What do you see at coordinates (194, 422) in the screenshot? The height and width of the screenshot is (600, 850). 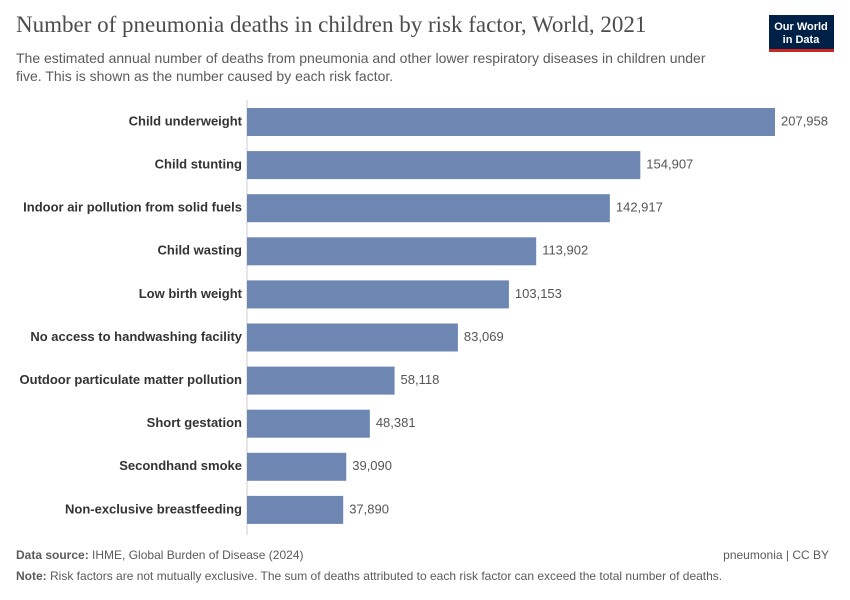 I see `category-label: Short gestation` at bounding box center [194, 422].